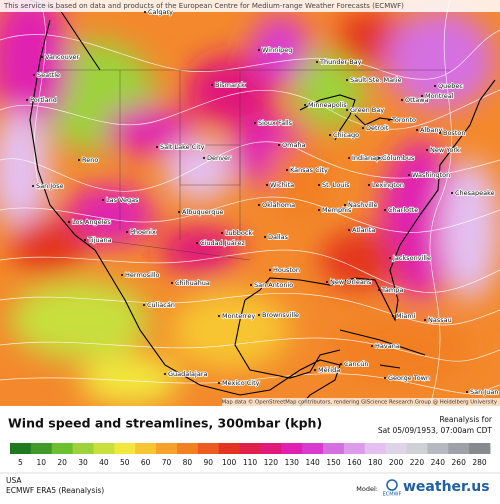 The height and width of the screenshot is (504, 500). I want to click on city-label: Nassau, so click(440, 320).